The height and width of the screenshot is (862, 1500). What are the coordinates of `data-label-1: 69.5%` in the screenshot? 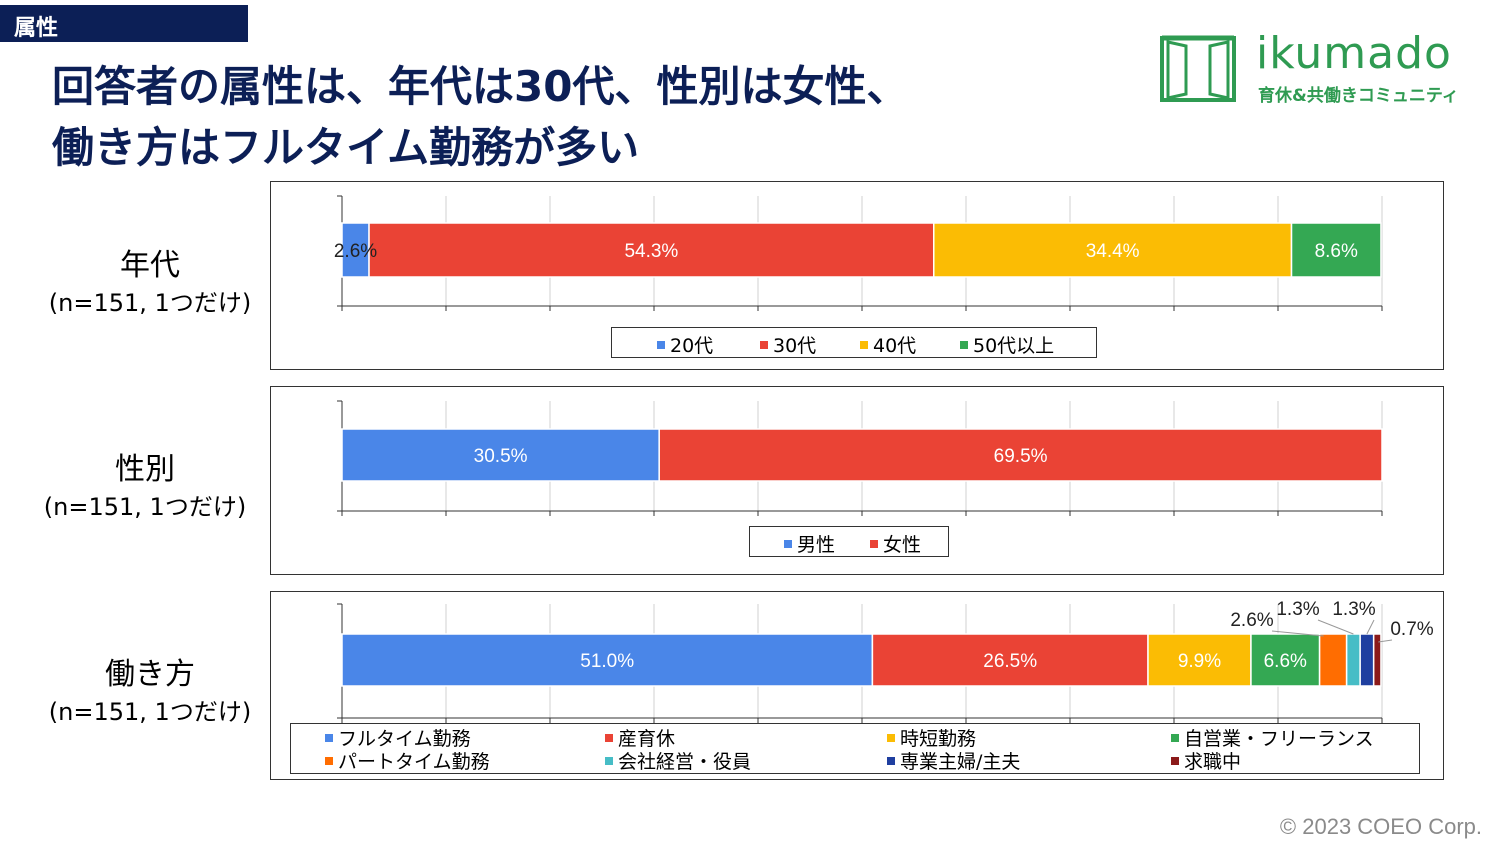 It's located at (1021, 456).